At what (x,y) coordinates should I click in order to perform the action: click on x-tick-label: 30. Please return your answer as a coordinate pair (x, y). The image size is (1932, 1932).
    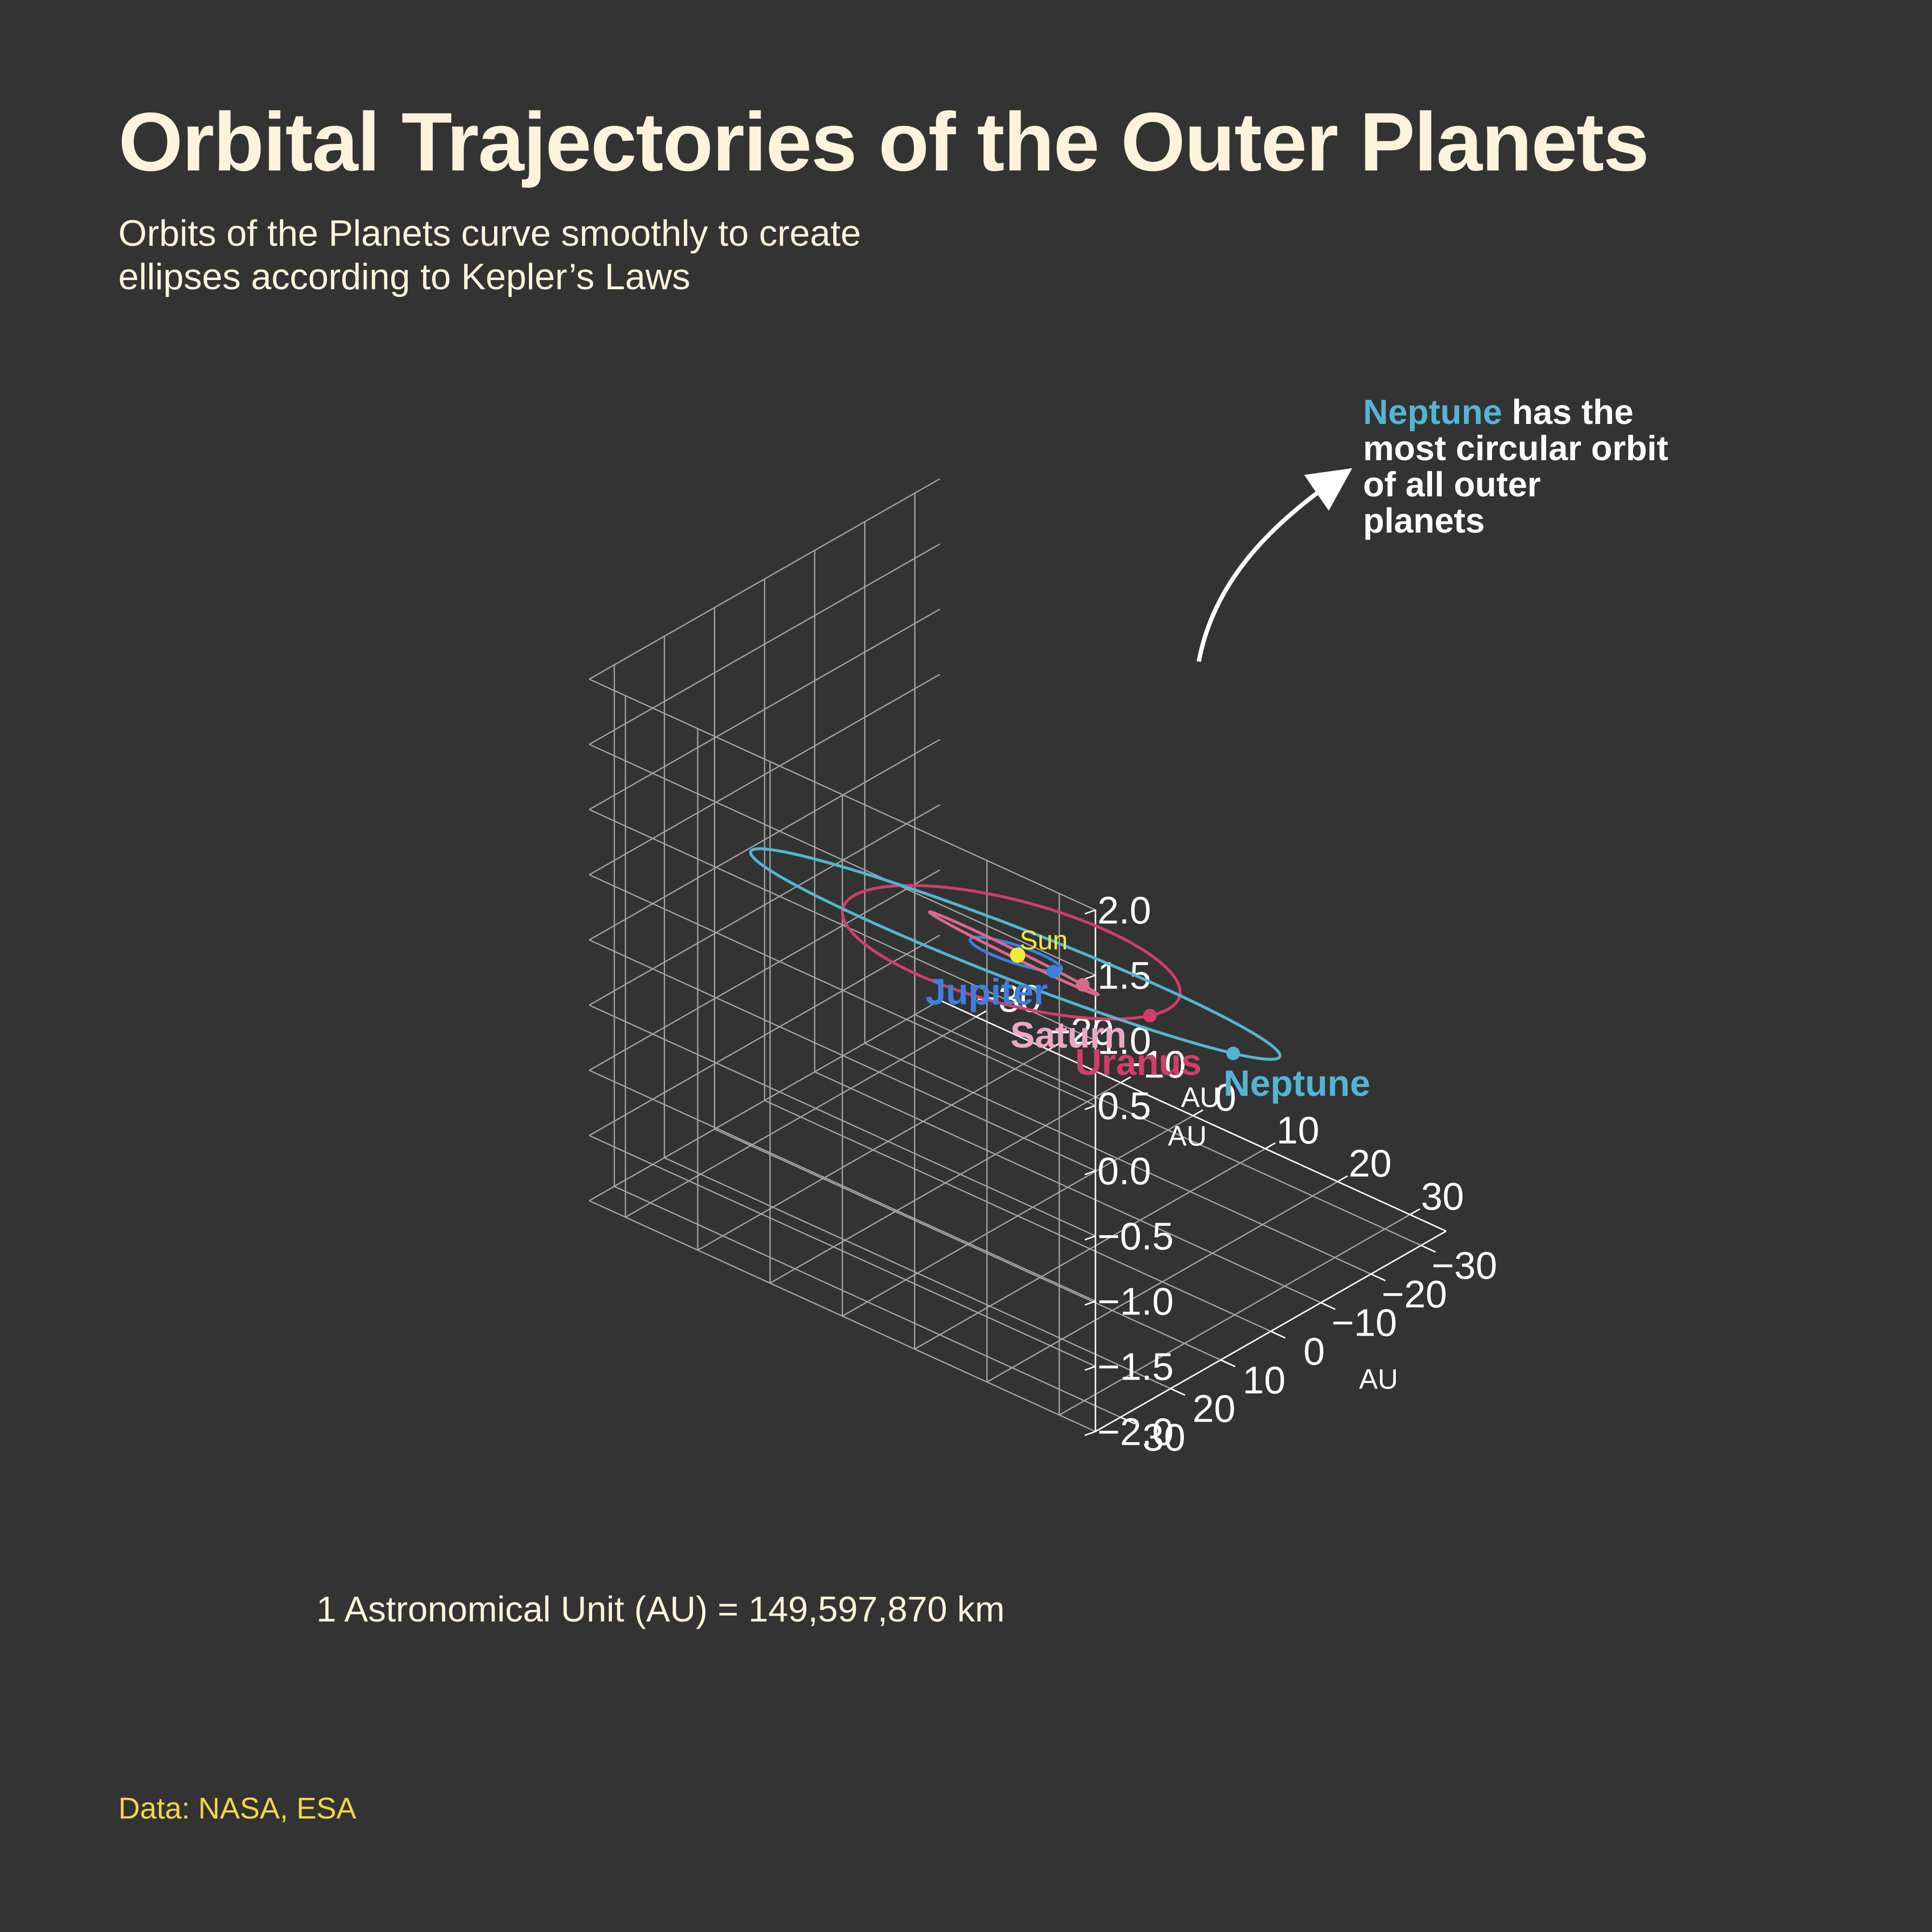
    Looking at the image, I should click on (1442, 1196).